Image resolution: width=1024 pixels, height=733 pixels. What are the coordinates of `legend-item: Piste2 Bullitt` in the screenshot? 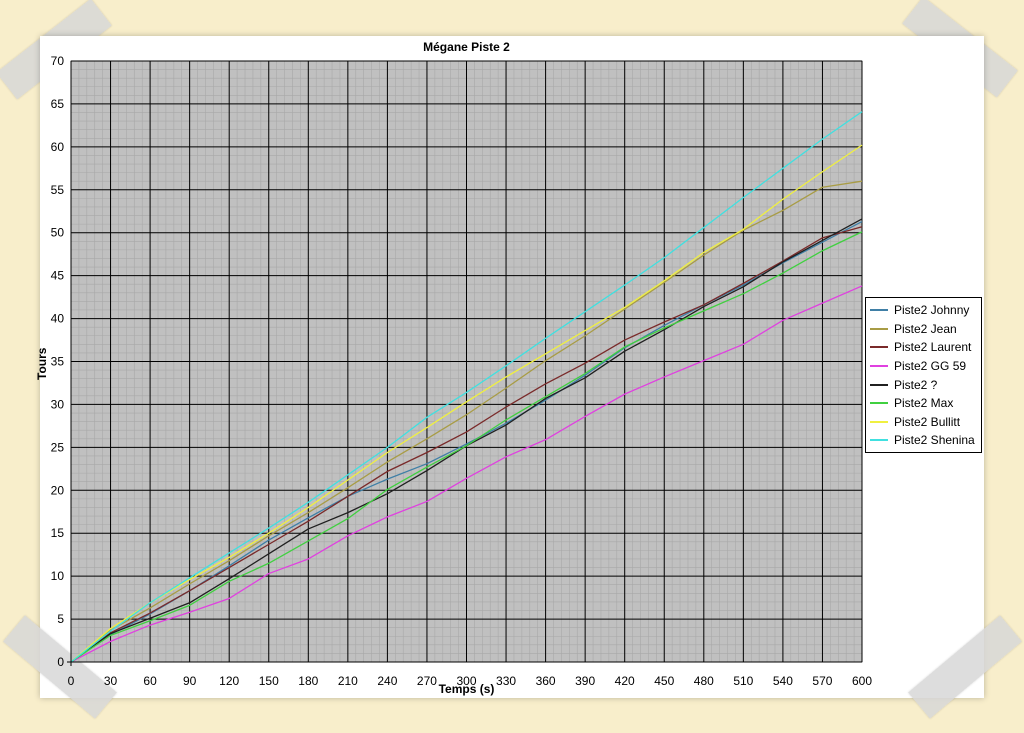 It's located at (923, 422).